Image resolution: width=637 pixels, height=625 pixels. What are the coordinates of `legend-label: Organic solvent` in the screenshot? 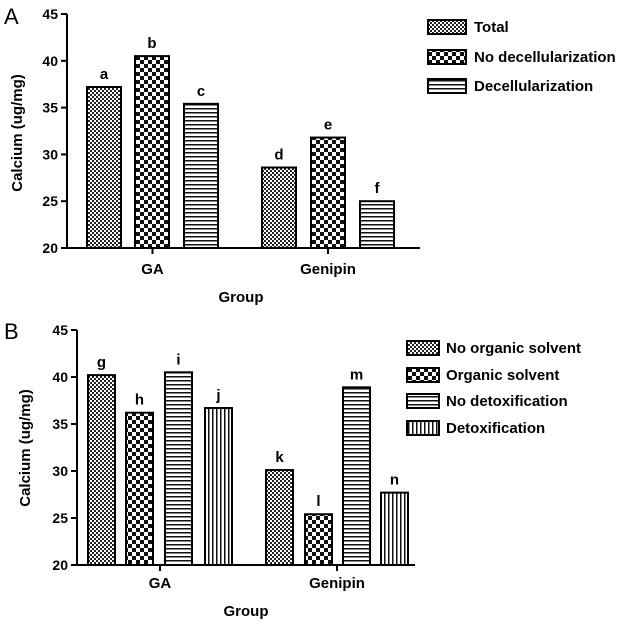 It's located at (502, 375).